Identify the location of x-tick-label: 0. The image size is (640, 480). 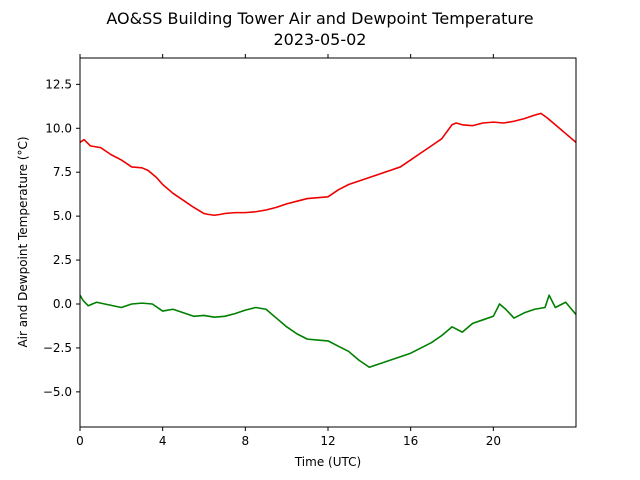
(80, 441).